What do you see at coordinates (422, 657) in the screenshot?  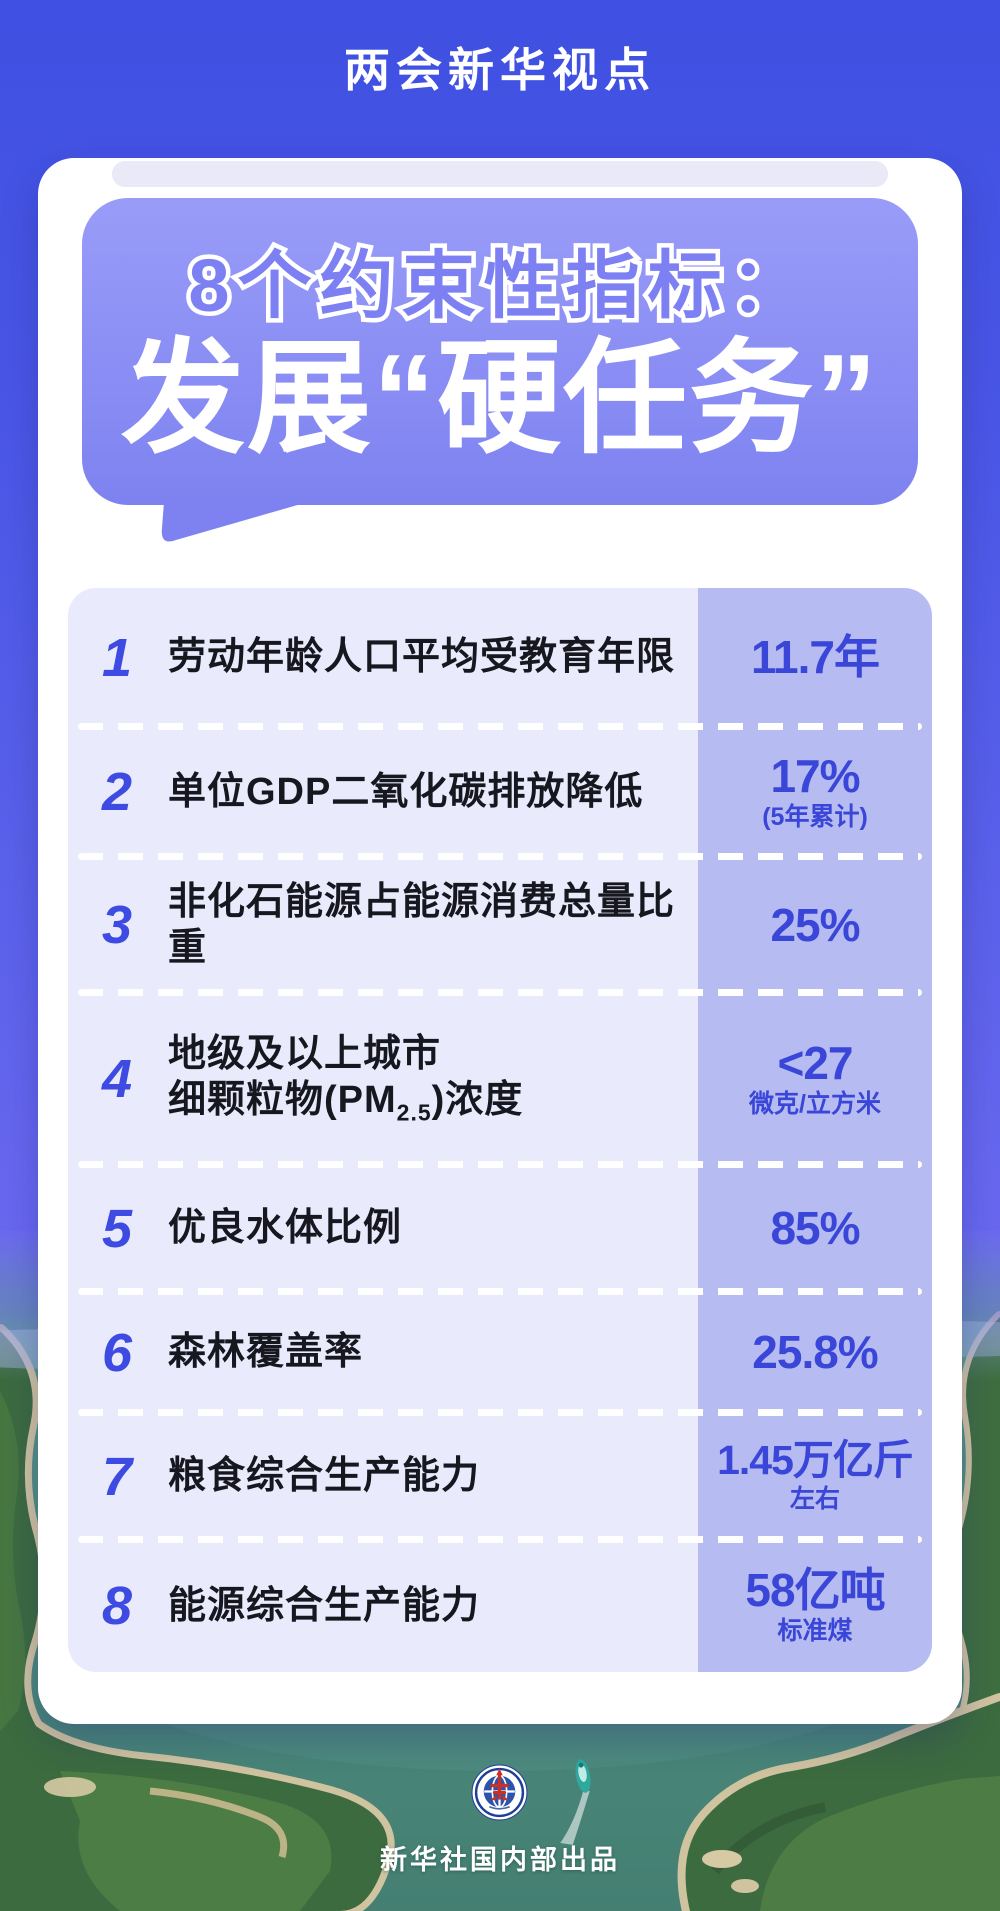 I see `row-label: 劳动年龄人口平均受教育年限` at bounding box center [422, 657].